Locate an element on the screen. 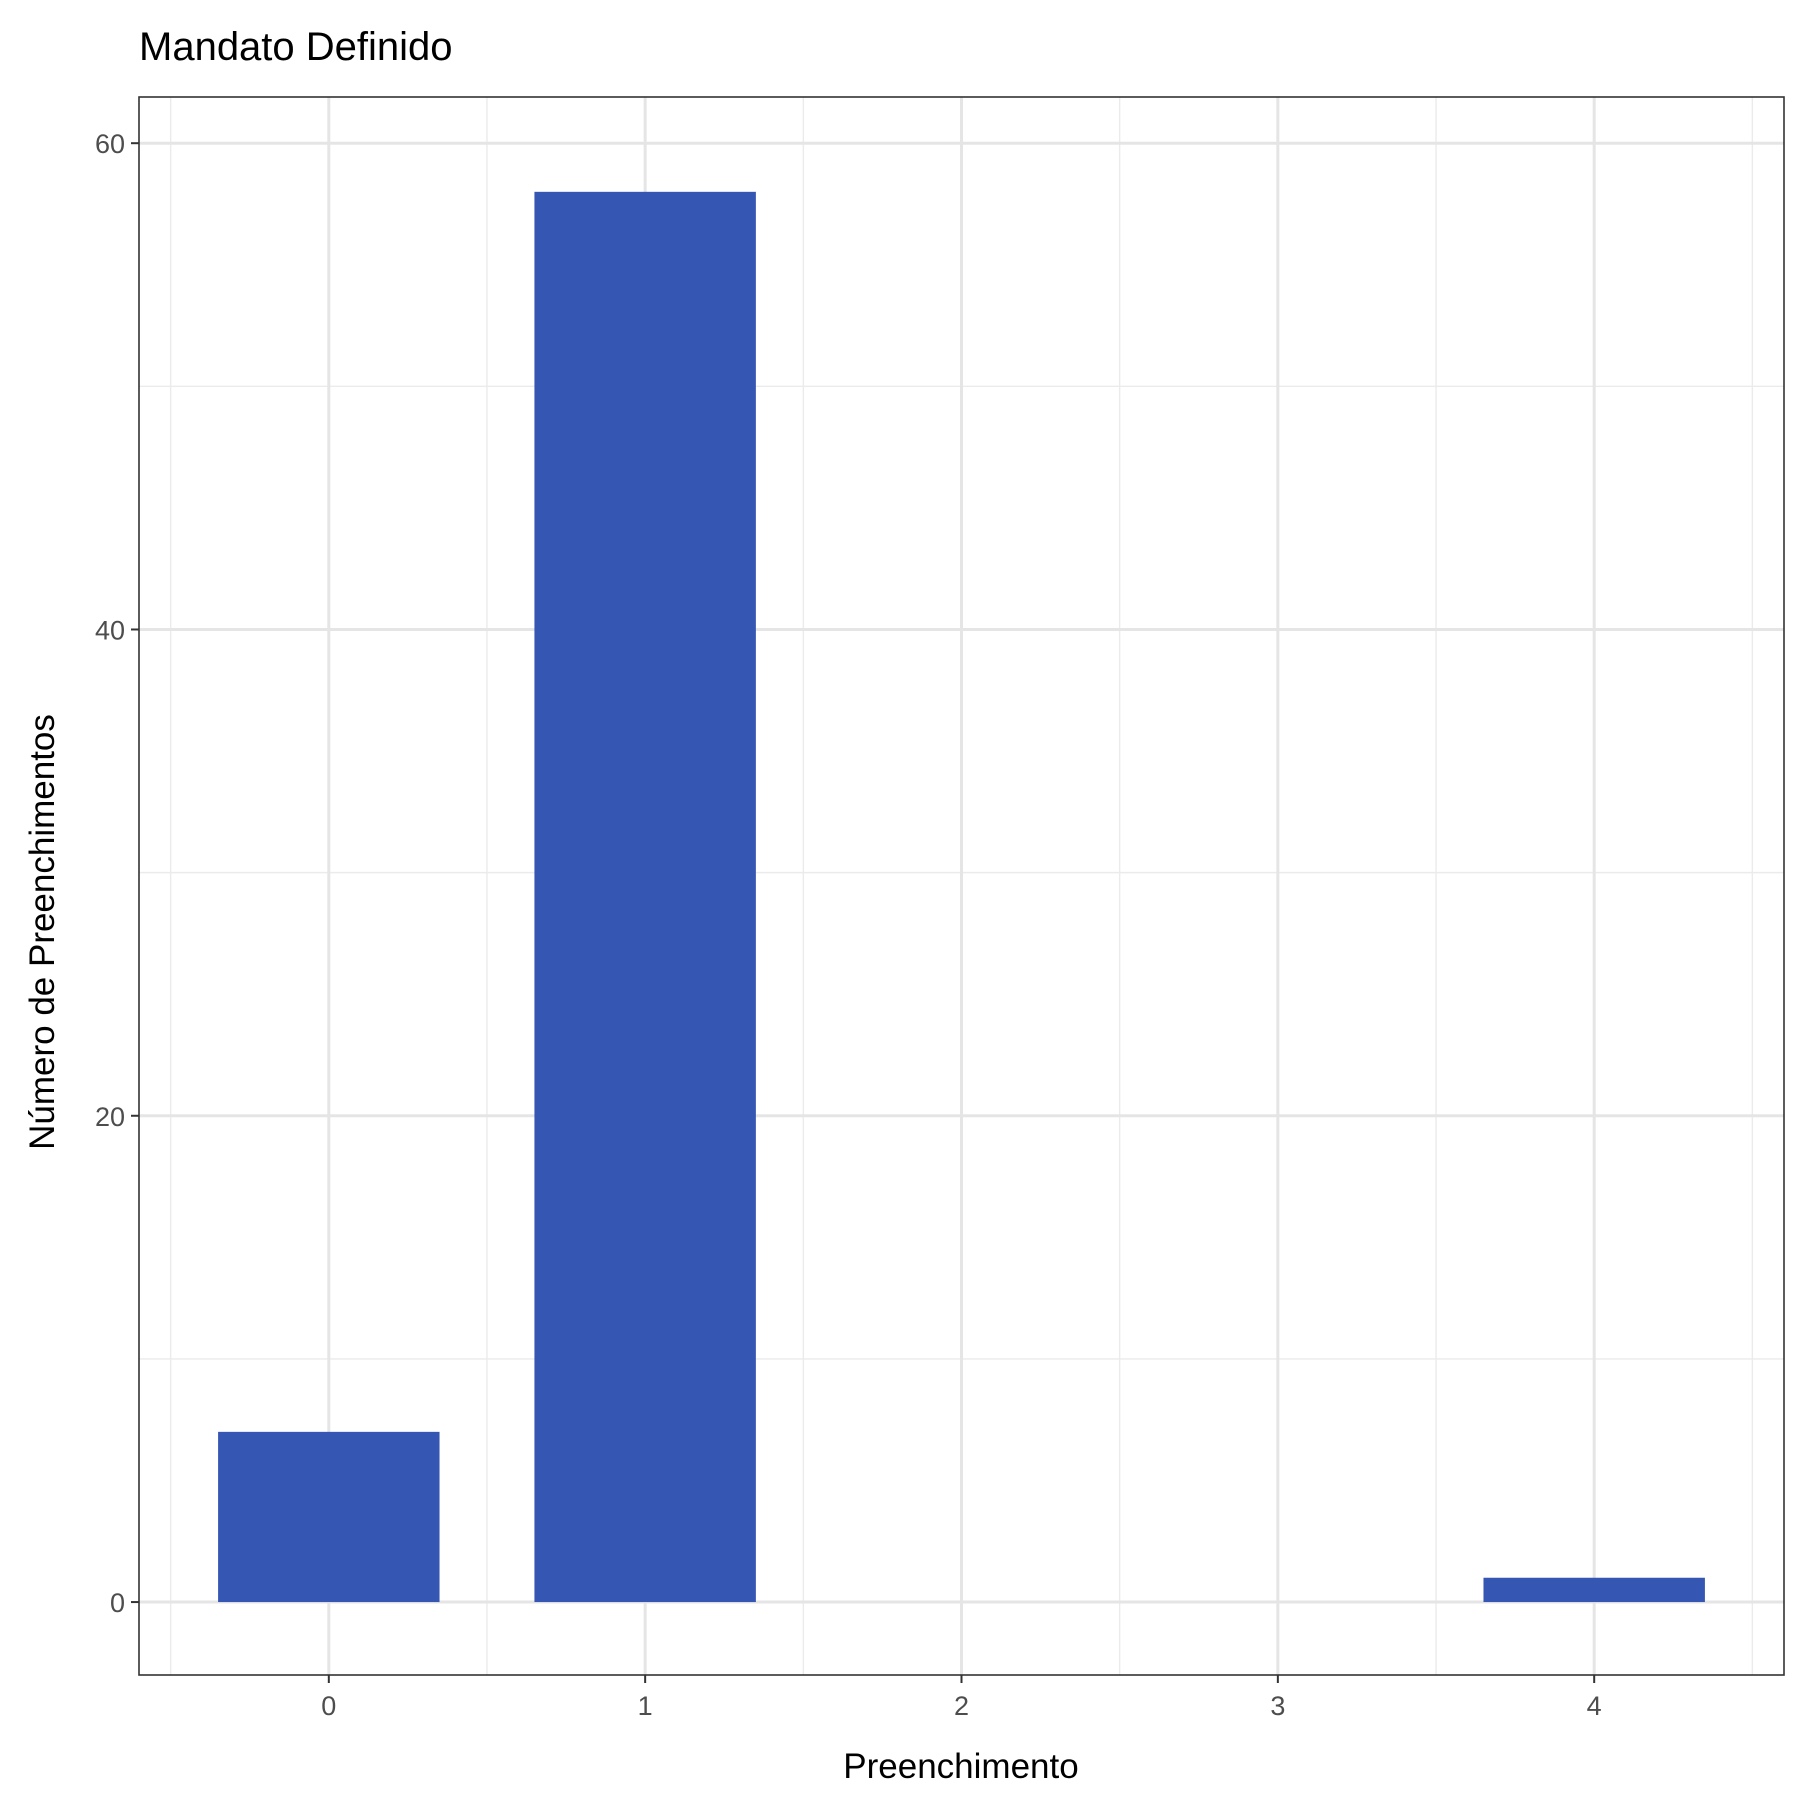  y-tick-label: 20 is located at coordinates (110, 1117).